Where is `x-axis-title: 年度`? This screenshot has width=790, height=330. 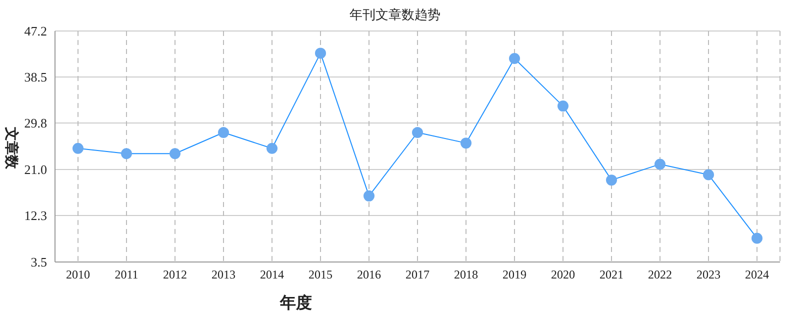
x-axis-title: 年度 is located at coordinates (296, 303).